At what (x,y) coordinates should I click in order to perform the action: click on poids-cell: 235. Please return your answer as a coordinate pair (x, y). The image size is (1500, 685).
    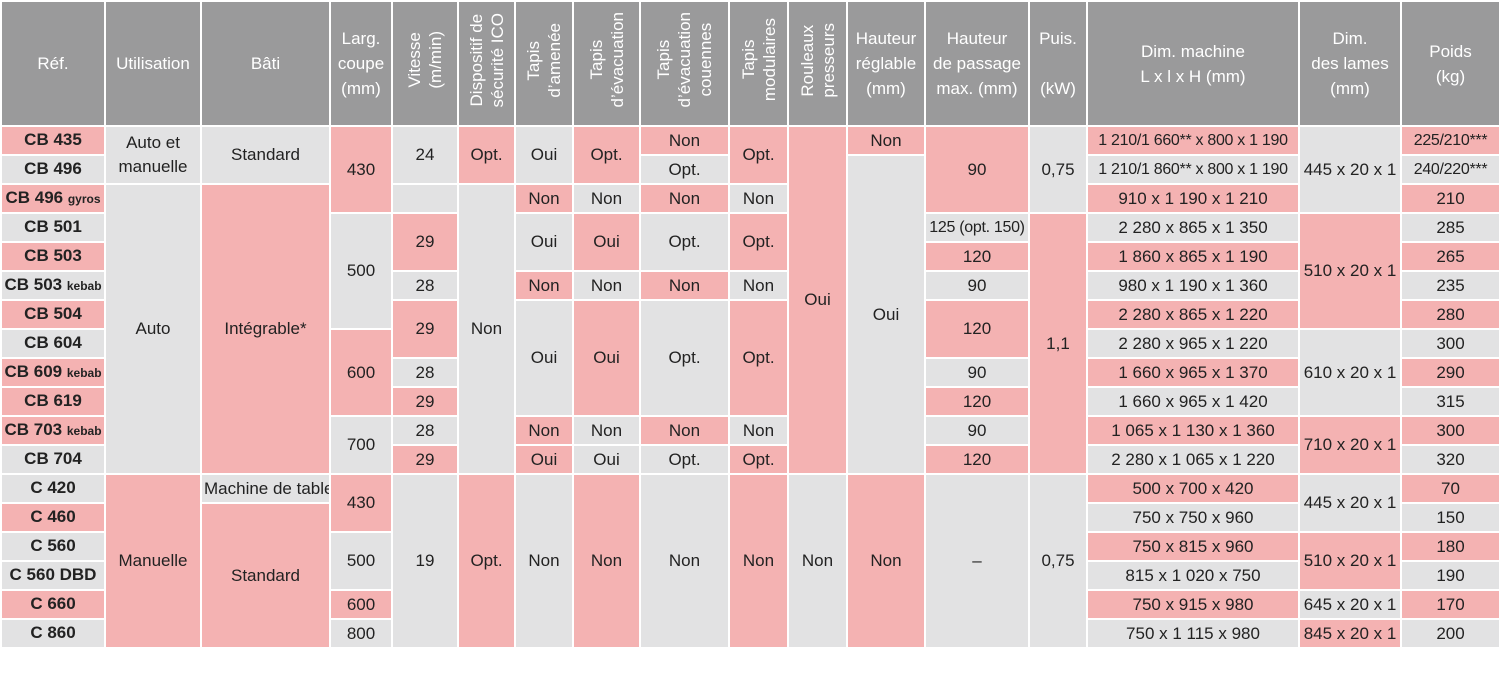
    Looking at the image, I should click on (1450, 285).